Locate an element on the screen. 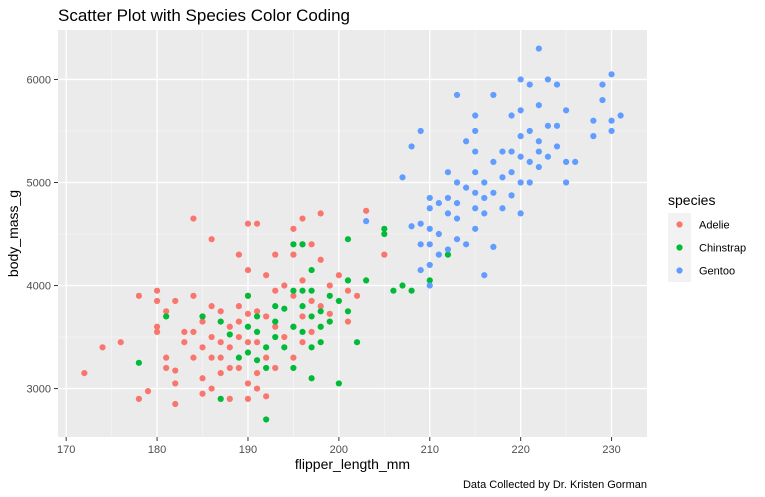 This screenshot has height=497, width=765. legend-swatch-adelie is located at coordinates (679, 224).